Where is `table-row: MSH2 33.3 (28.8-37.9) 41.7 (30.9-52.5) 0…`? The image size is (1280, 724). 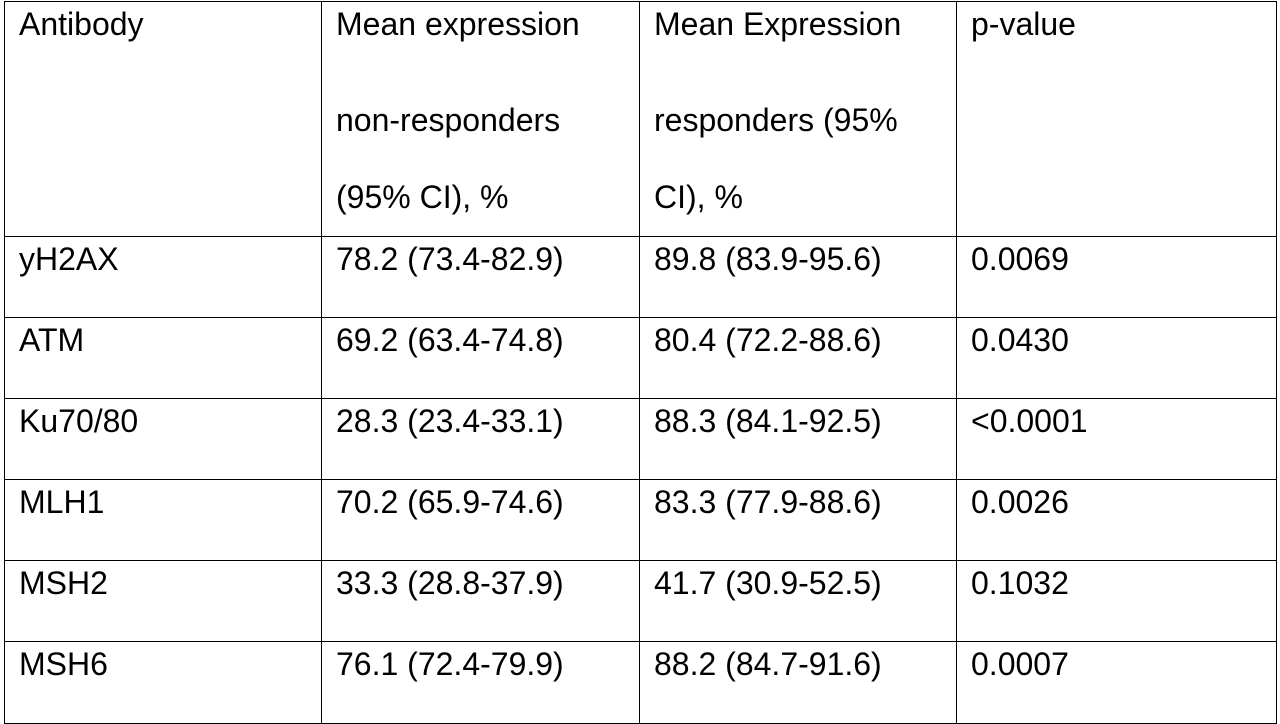
table-row: MSH2 33.3 (28.8-37.9) 41.7 (30.9-52.5) 0… is located at coordinates (640, 601).